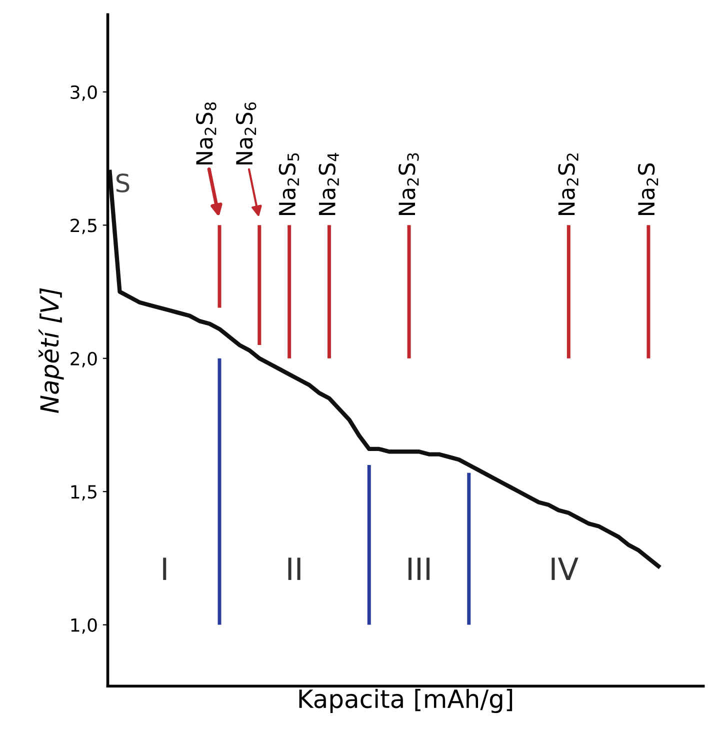  I want to click on annotation: I, so click(164, 569).